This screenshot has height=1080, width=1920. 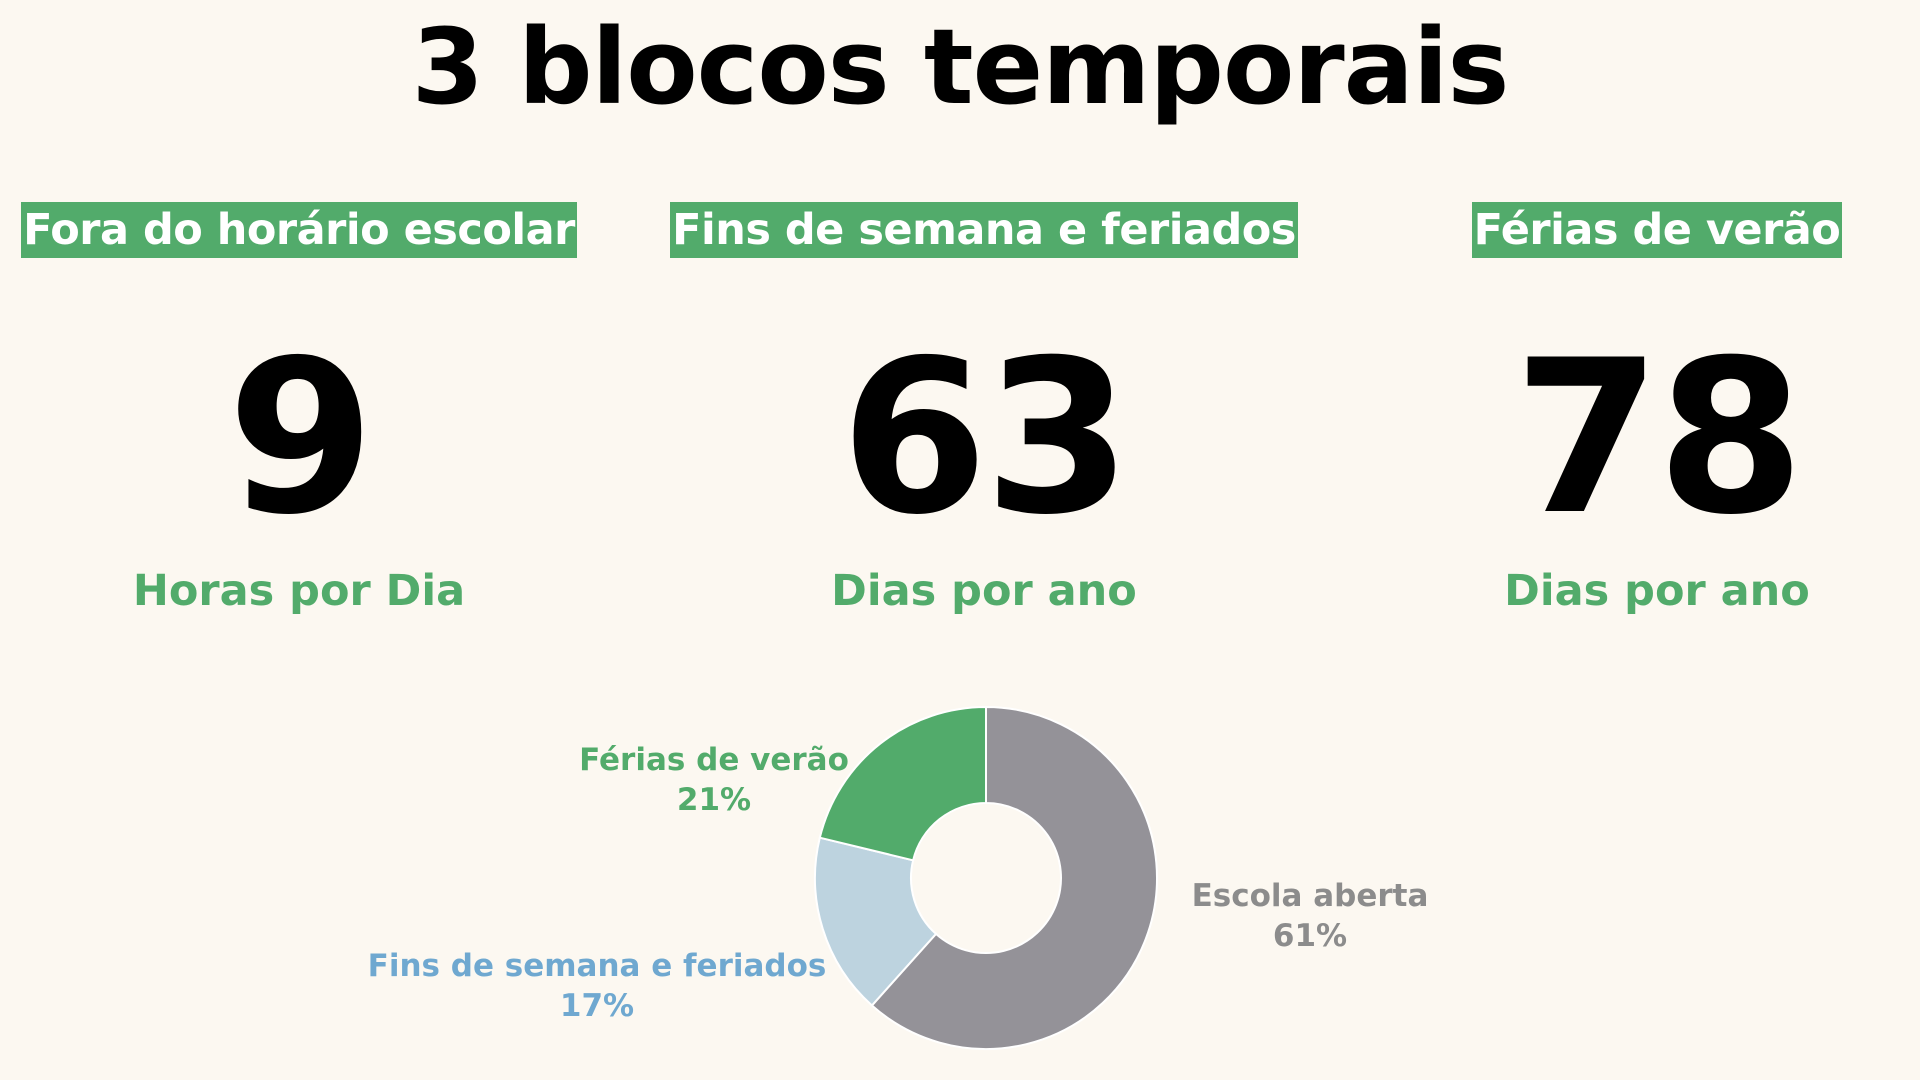 I want to click on block-label: Férias de verão, so click(x=1657, y=230).